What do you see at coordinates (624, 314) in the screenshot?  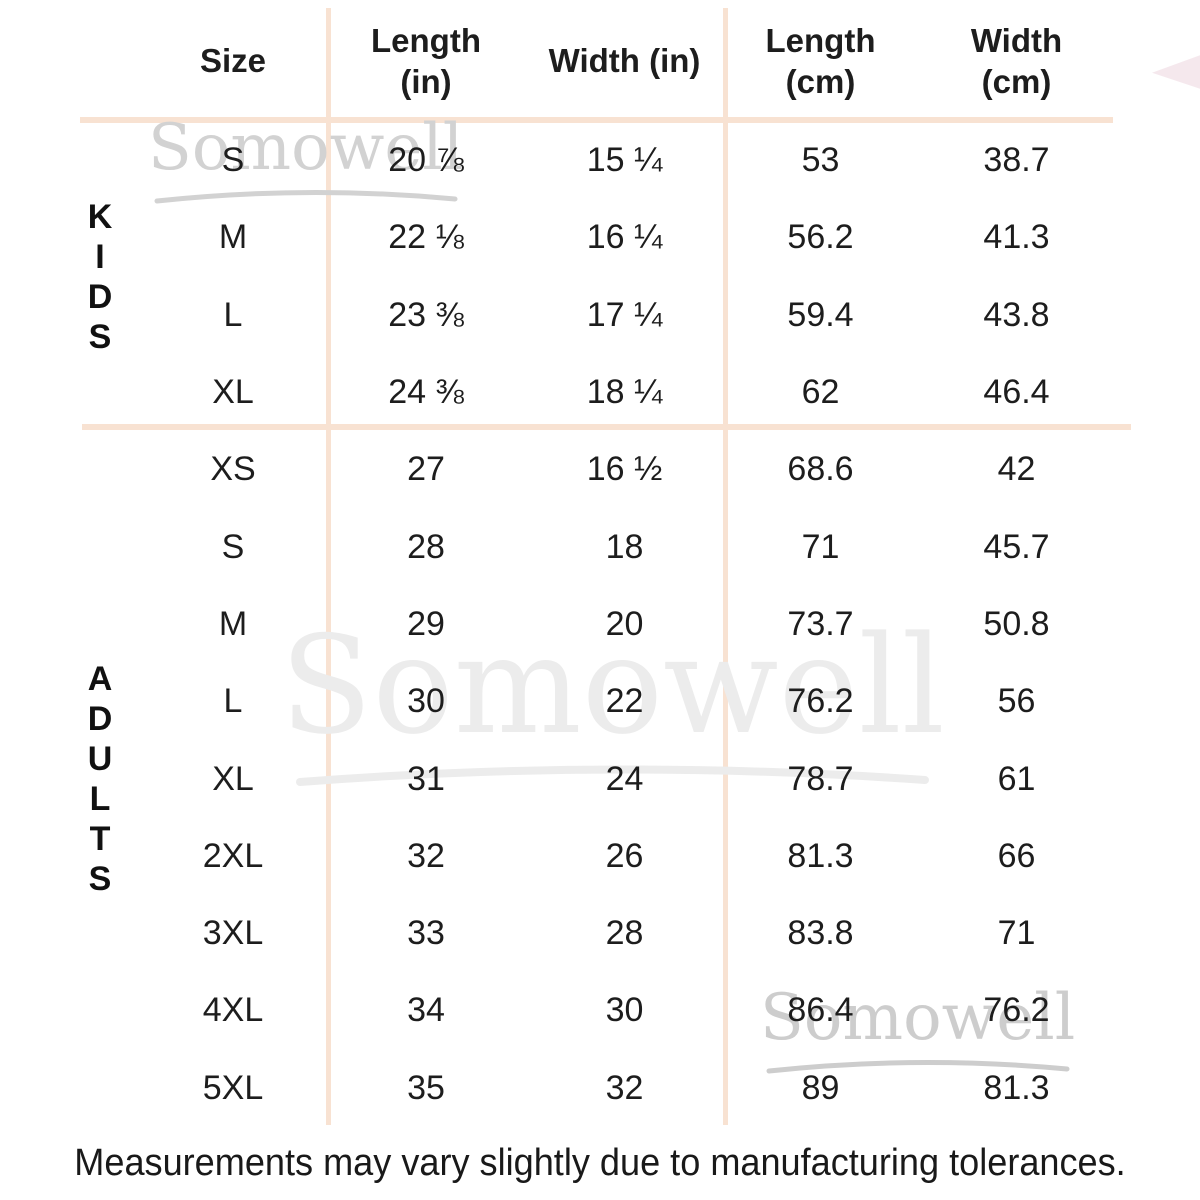 I see `cell-width-in: 17 ¼` at bounding box center [624, 314].